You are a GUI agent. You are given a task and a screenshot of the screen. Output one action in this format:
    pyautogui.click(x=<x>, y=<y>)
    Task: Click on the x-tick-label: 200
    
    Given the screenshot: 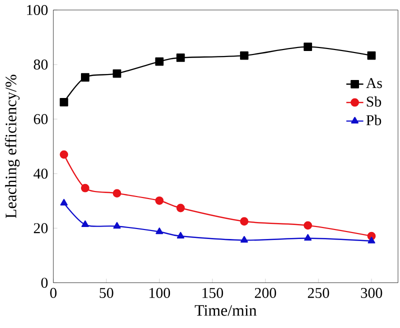 What is the action you would take?
    pyautogui.click(x=265, y=293)
    